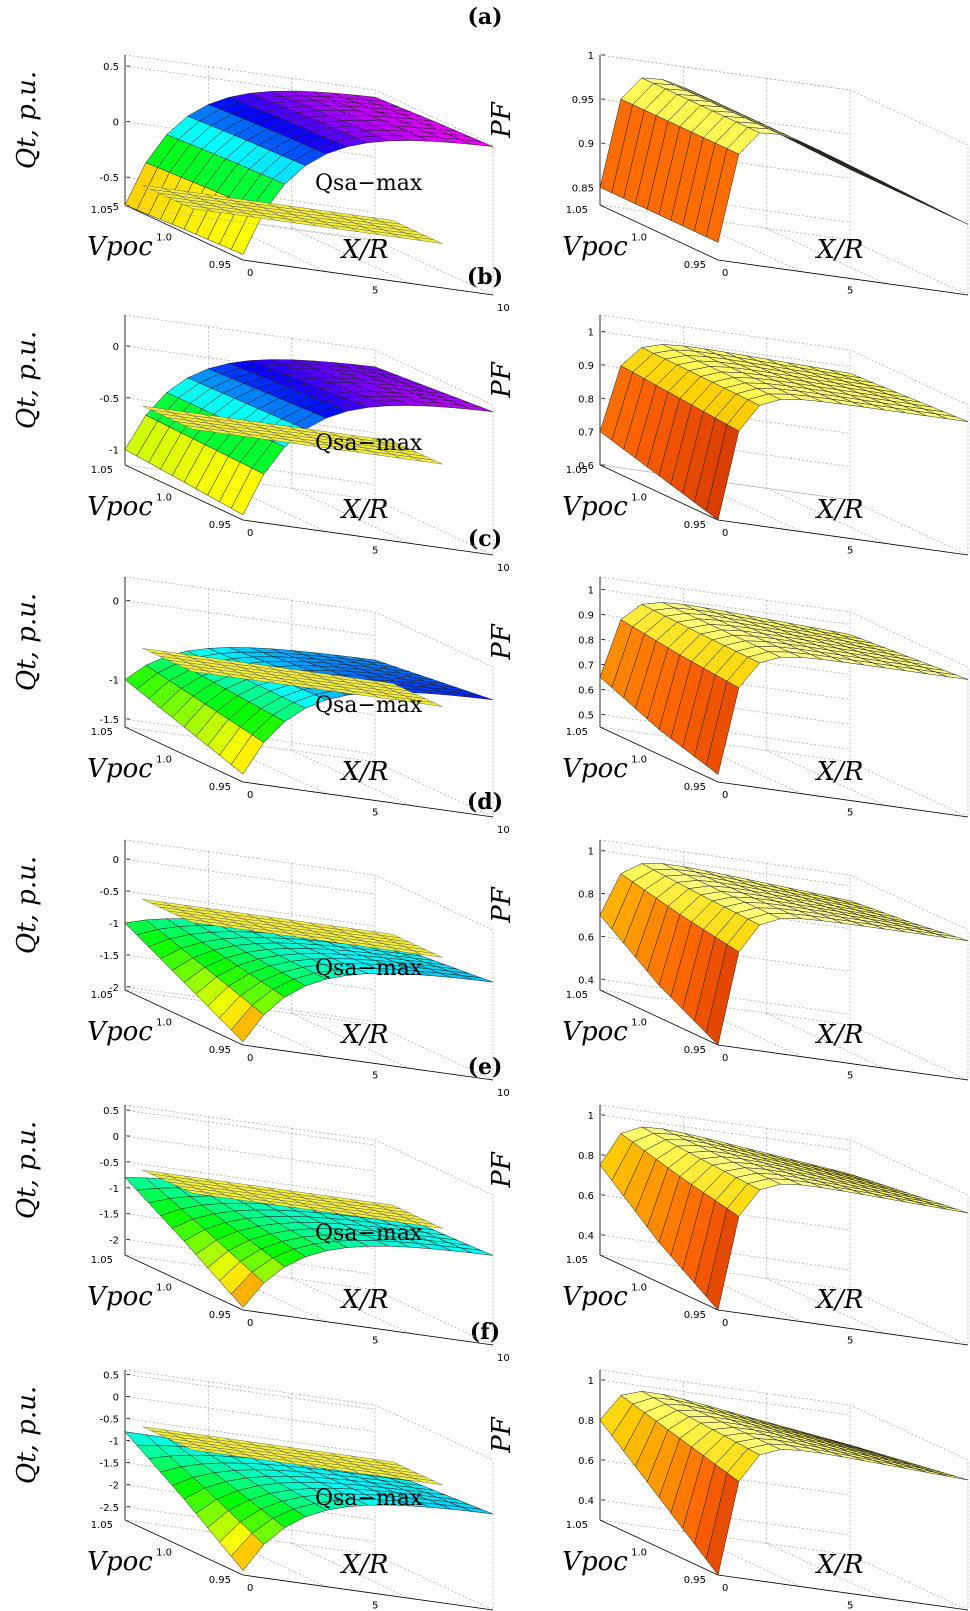 Image resolution: width=970 pixels, height=1611 pixels. Describe the element at coordinates (485, 277) in the screenshot. I see `panel-label: (b)` at that location.